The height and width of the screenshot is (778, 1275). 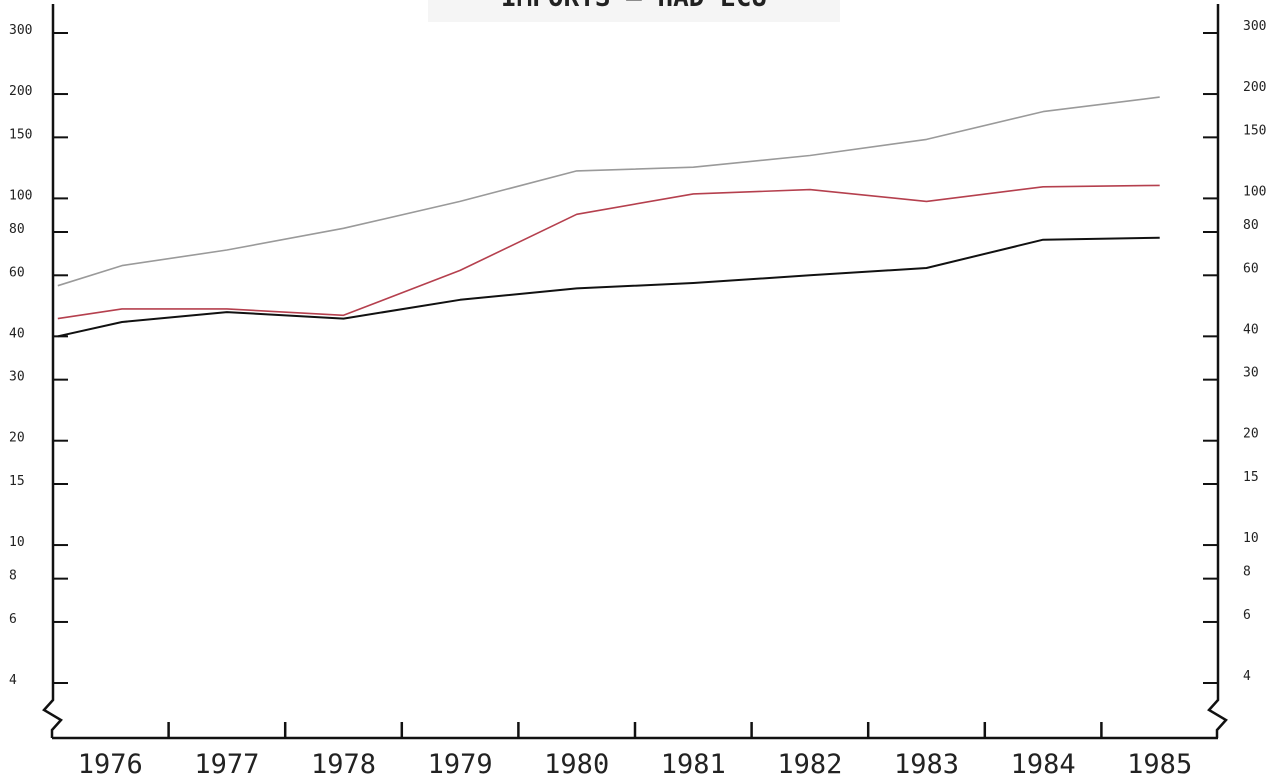 What do you see at coordinates (1247, 572) in the screenshot?
I see `right-y-tick-label: 8` at bounding box center [1247, 572].